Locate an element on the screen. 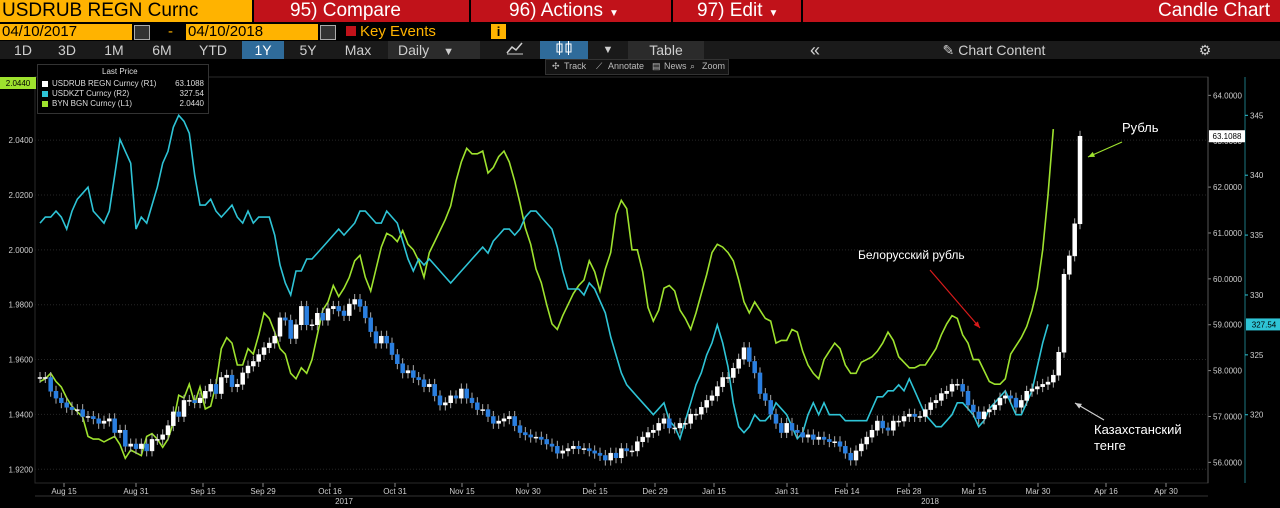 The height and width of the screenshot is (508, 1280). legend-value: 63.1088 is located at coordinates (189, 83).